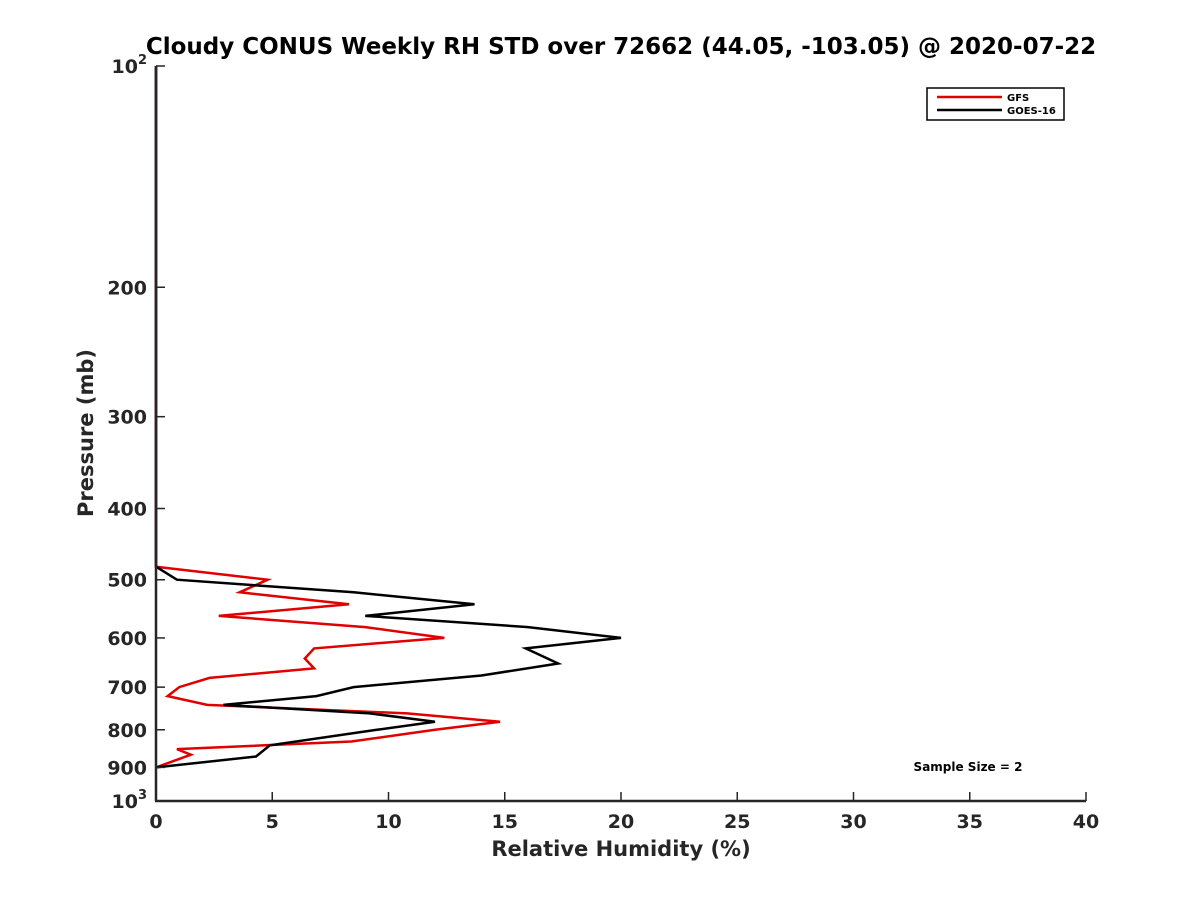 This screenshot has height=900, width=1200. I want to click on x-tick-label: 5, so click(272, 822).